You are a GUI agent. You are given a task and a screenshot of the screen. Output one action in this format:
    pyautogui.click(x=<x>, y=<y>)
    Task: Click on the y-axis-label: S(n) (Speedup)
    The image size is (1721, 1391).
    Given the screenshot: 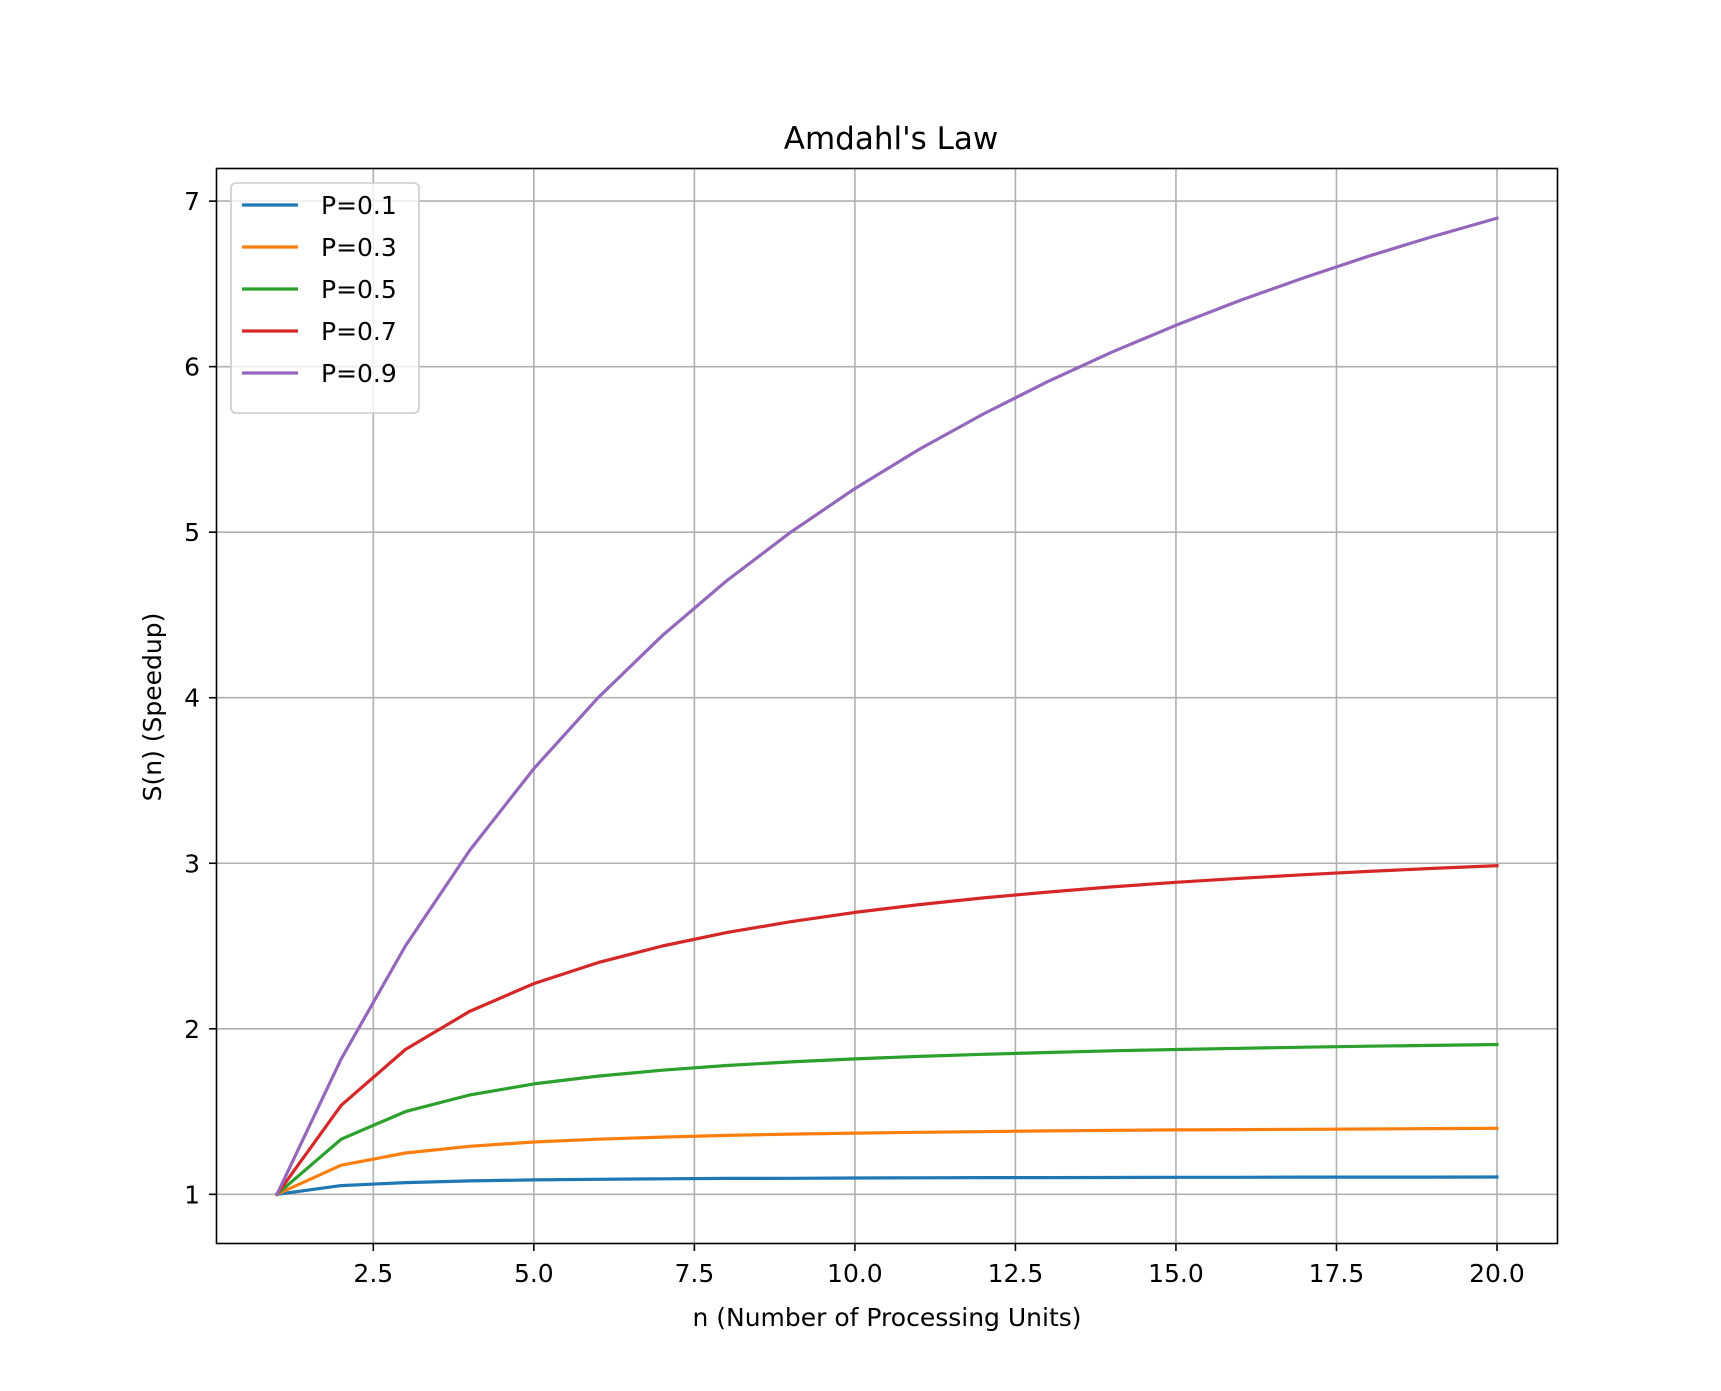 What is the action you would take?
    pyautogui.click(x=152, y=707)
    